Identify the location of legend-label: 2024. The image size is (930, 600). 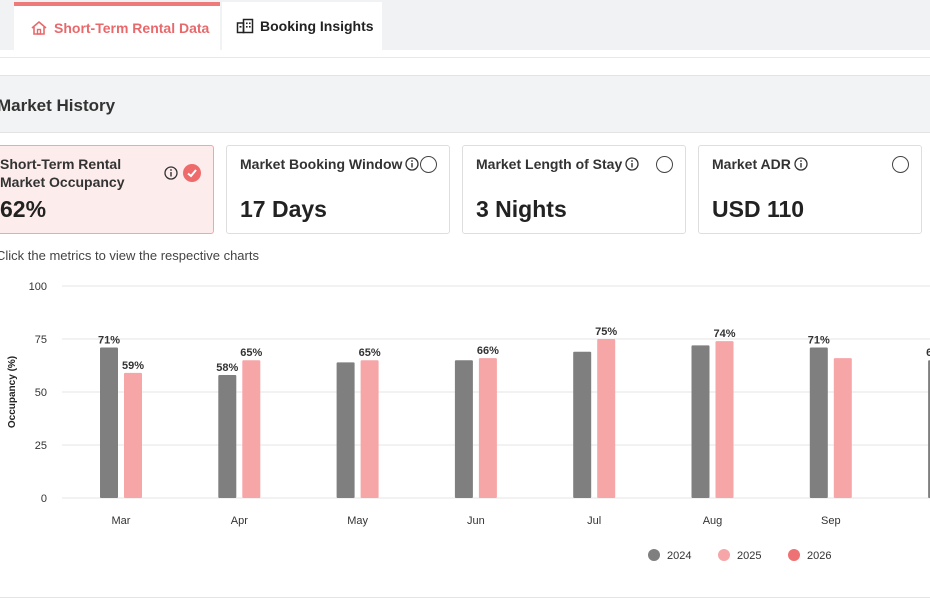
(679, 556).